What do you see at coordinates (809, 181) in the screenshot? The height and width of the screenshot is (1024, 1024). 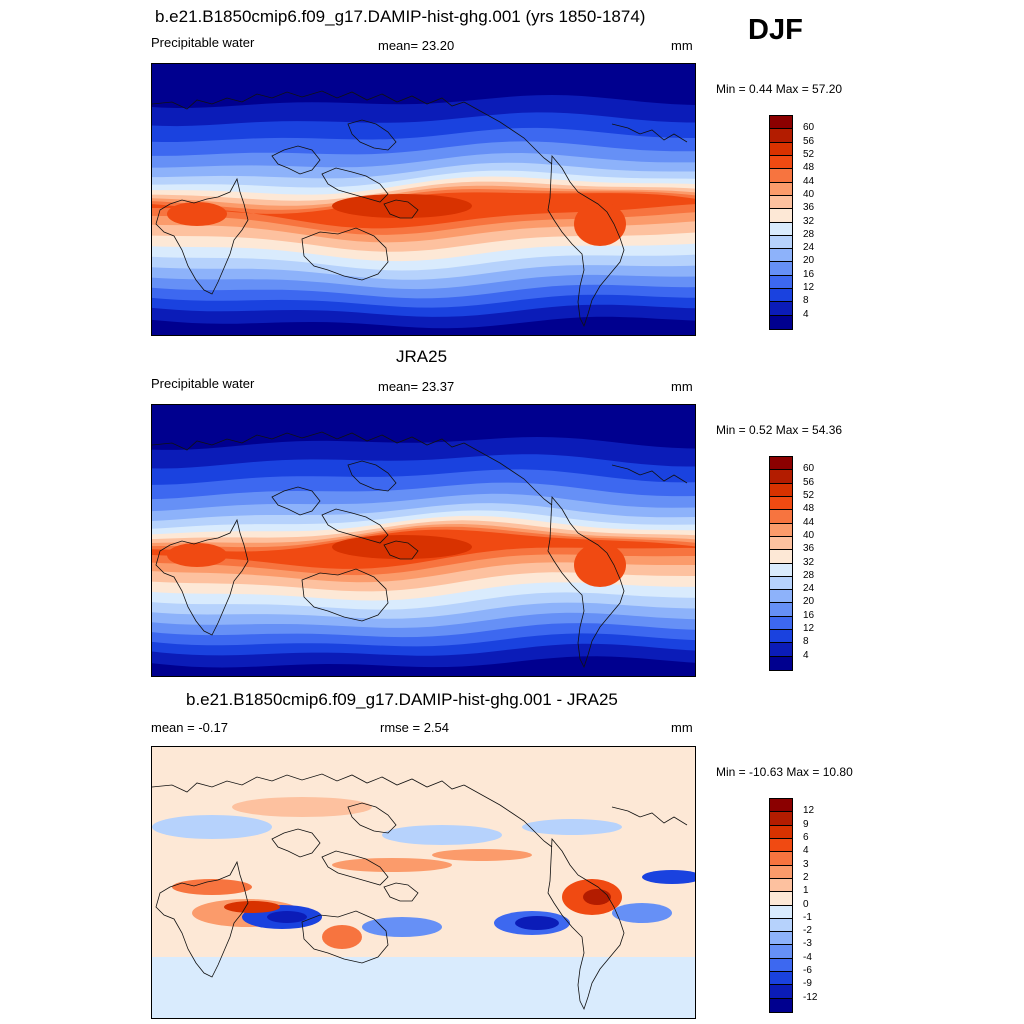 I see `colorbar-tick-label: 44` at bounding box center [809, 181].